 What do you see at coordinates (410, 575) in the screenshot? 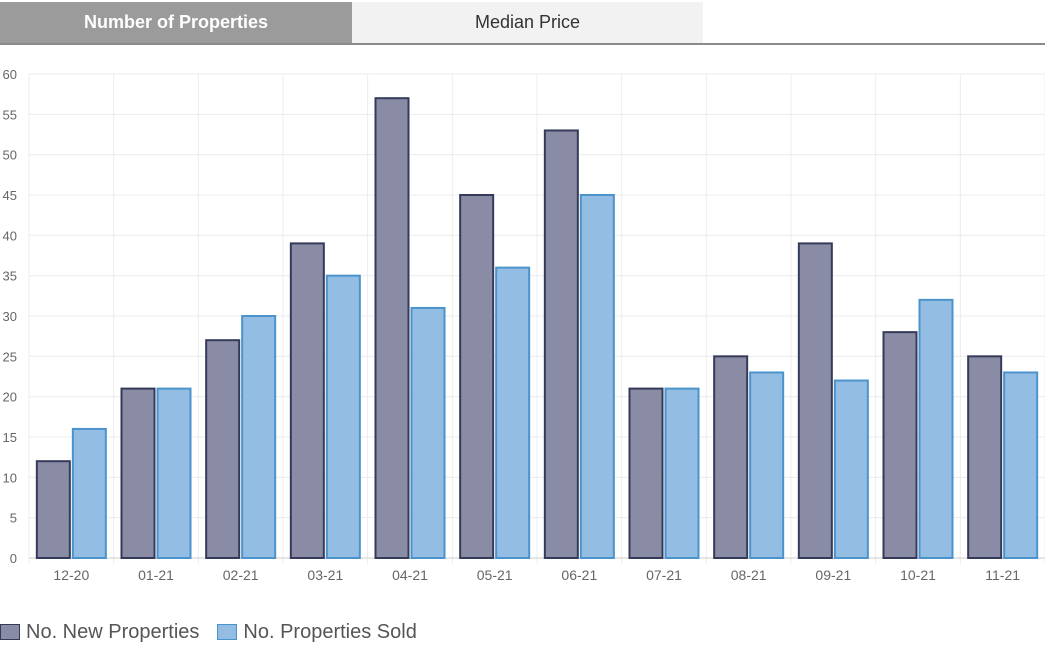
I see `x-tick-label: 04-21` at bounding box center [410, 575].